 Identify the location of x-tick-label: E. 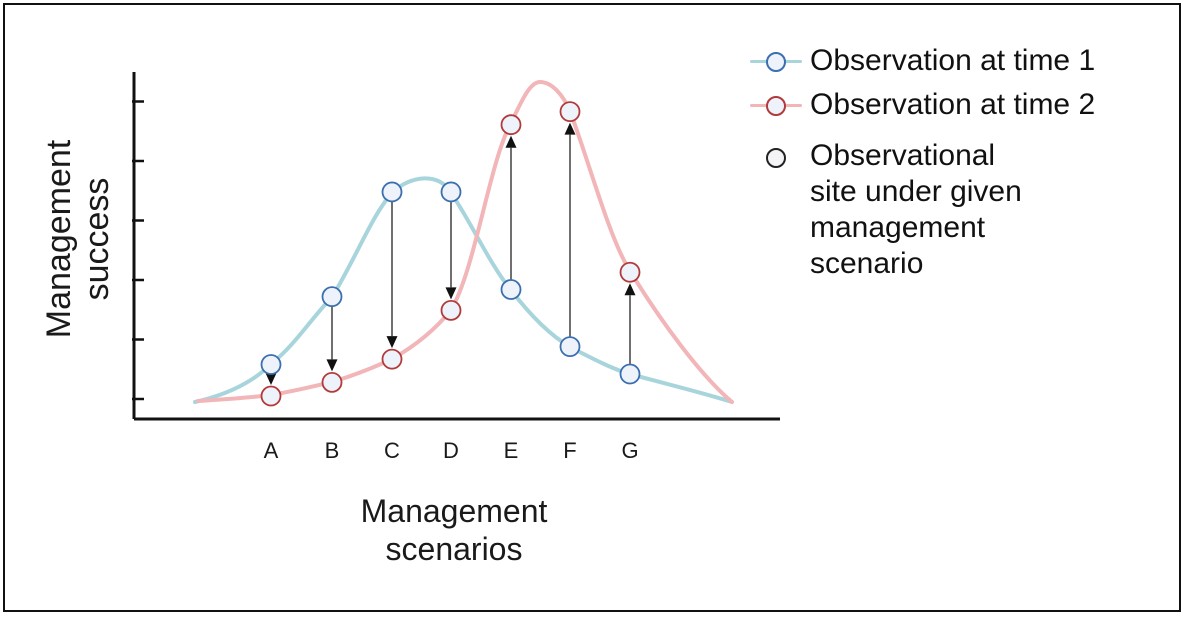
(511, 450).